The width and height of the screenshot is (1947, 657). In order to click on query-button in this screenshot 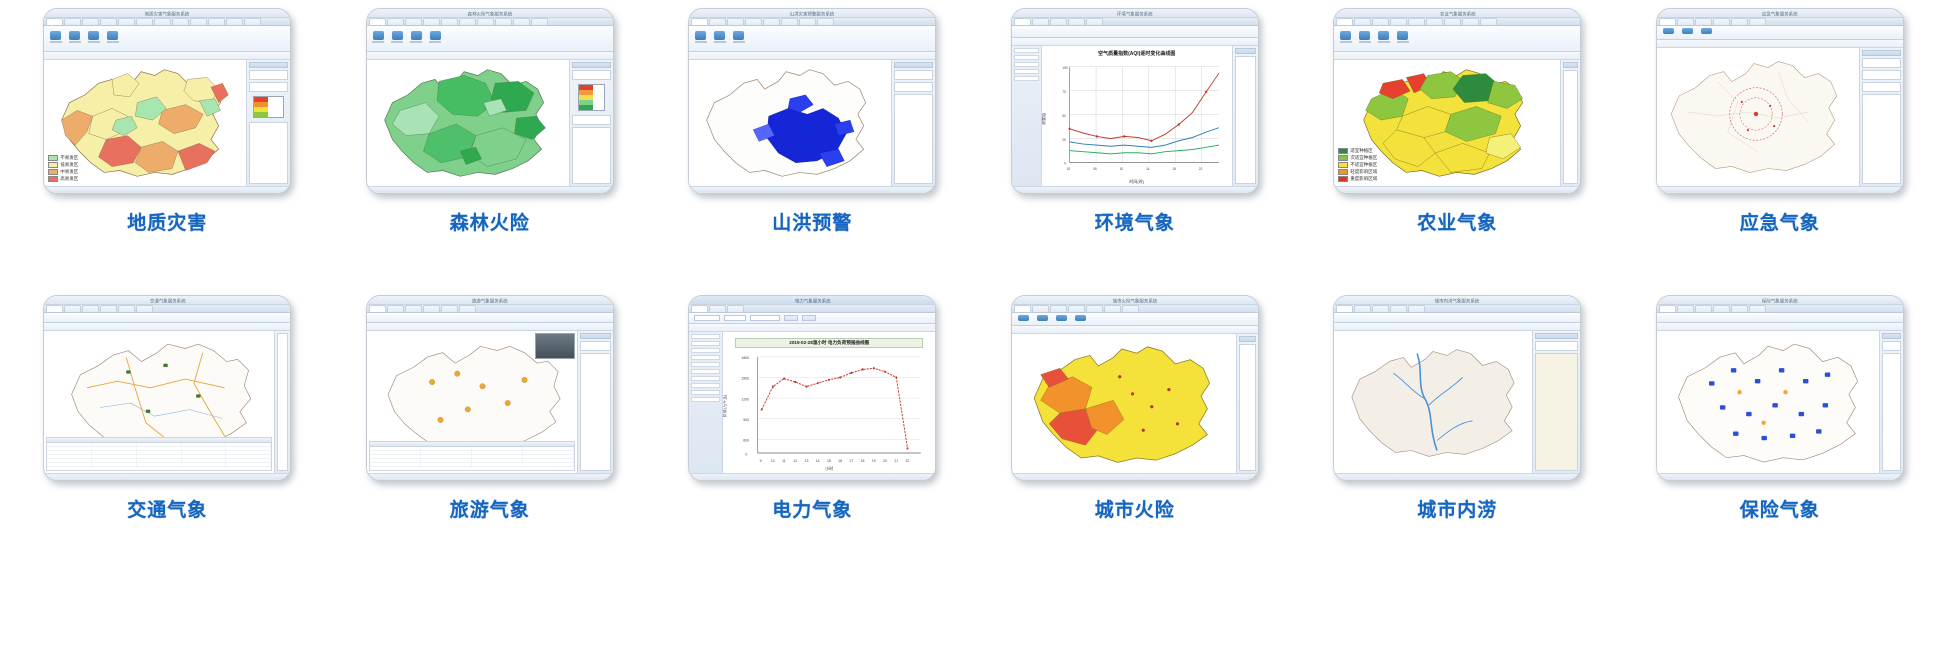, I will do `click(791, 318)`.